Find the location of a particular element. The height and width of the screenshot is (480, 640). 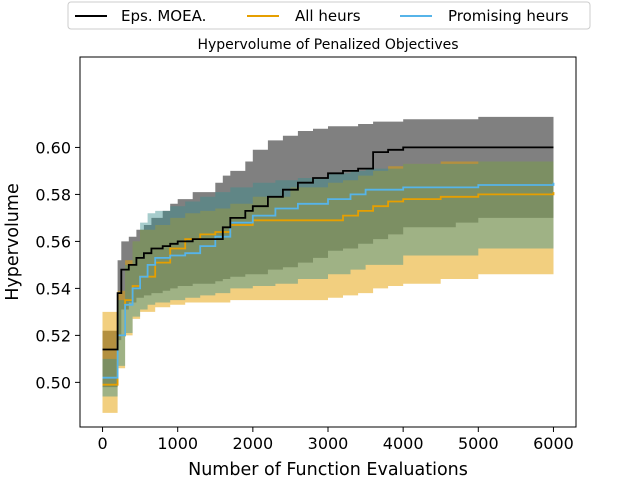

y-tick-label: 0.50 is located at coordinates (53, 382).